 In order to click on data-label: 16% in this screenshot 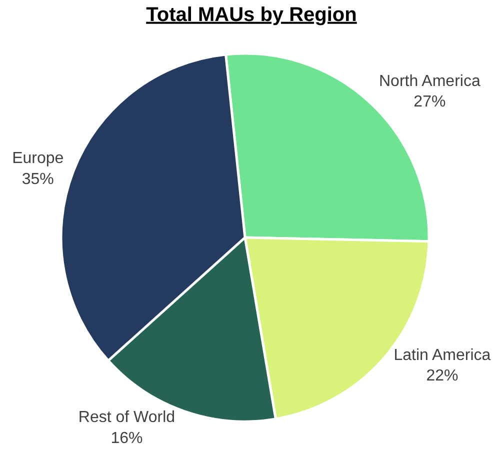, I will do `click(126, 439)`.